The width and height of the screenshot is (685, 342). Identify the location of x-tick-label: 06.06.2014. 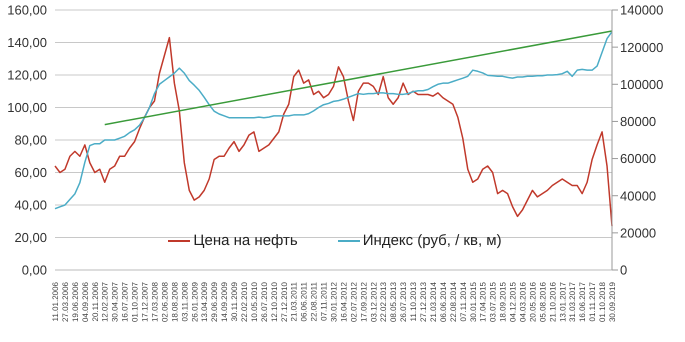
(443, 301).